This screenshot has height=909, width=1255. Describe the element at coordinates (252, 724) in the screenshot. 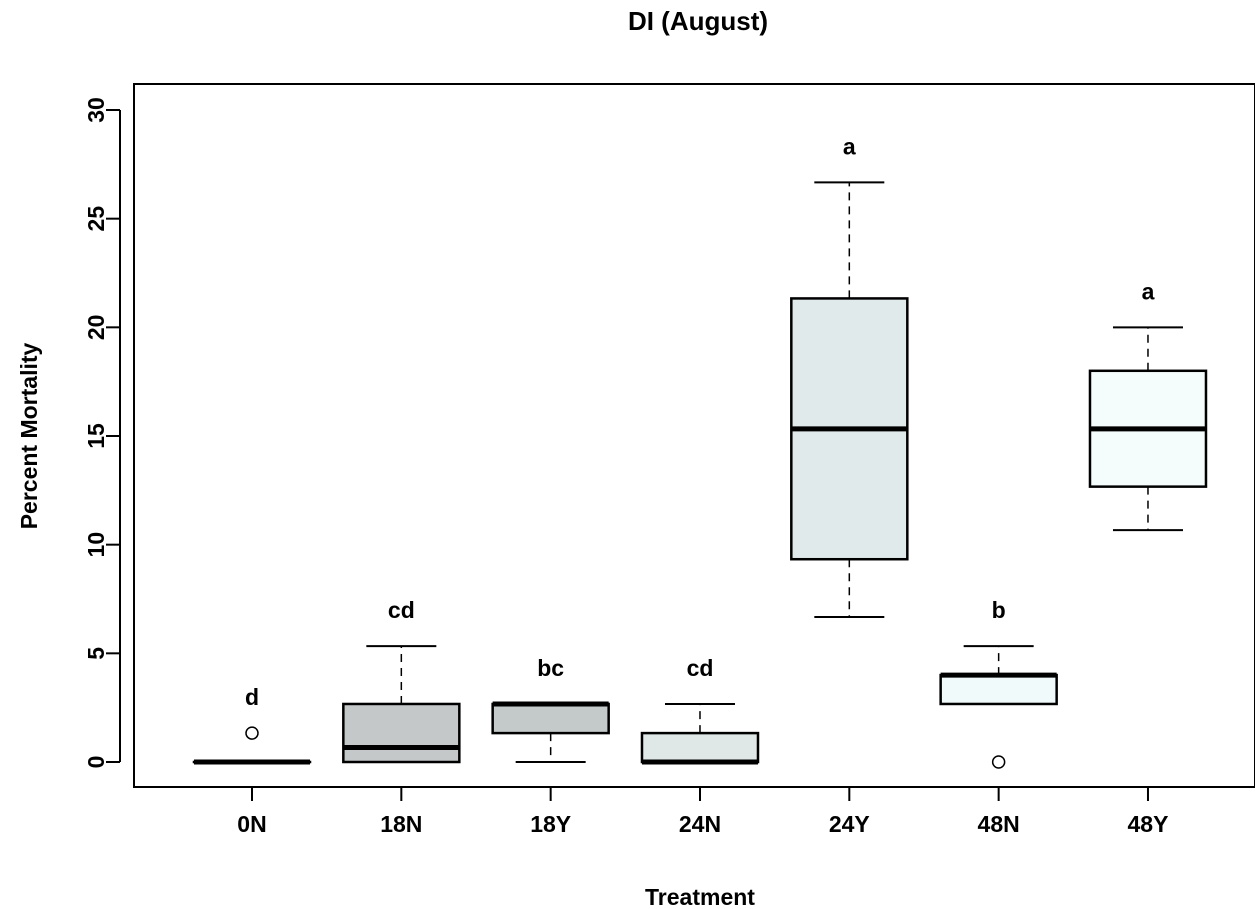

I see `box-0N: d` at that location.